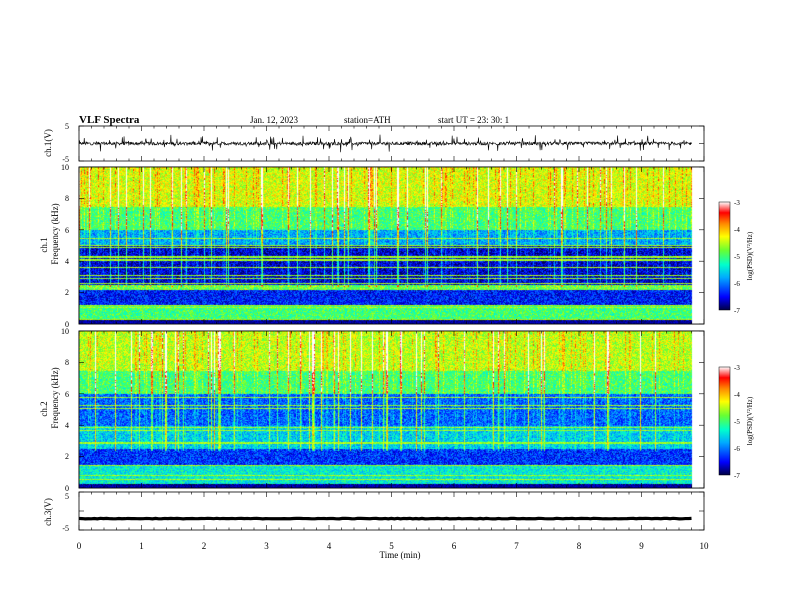 The width and height of the screenshot is (792, 612). What do you see at coordinates (67, 456) in the screenshot?
I see `ch2-ytick-2: 2` at bounding box center [67, 456].